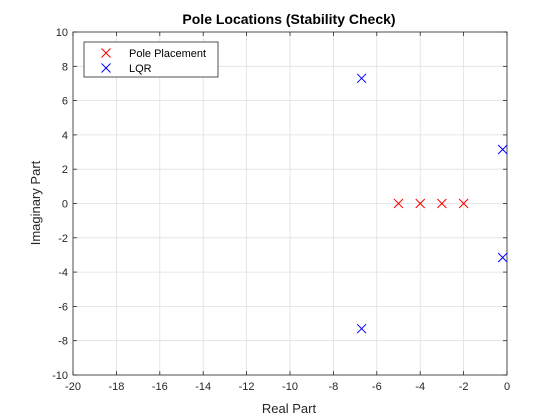  I want to click on legend-marker-pole-placement, so click(106, 53).